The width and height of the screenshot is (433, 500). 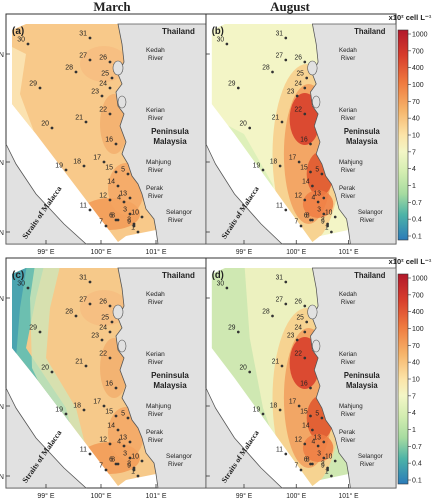 I want to click on langkawi-island, so click(x=312, y=312).